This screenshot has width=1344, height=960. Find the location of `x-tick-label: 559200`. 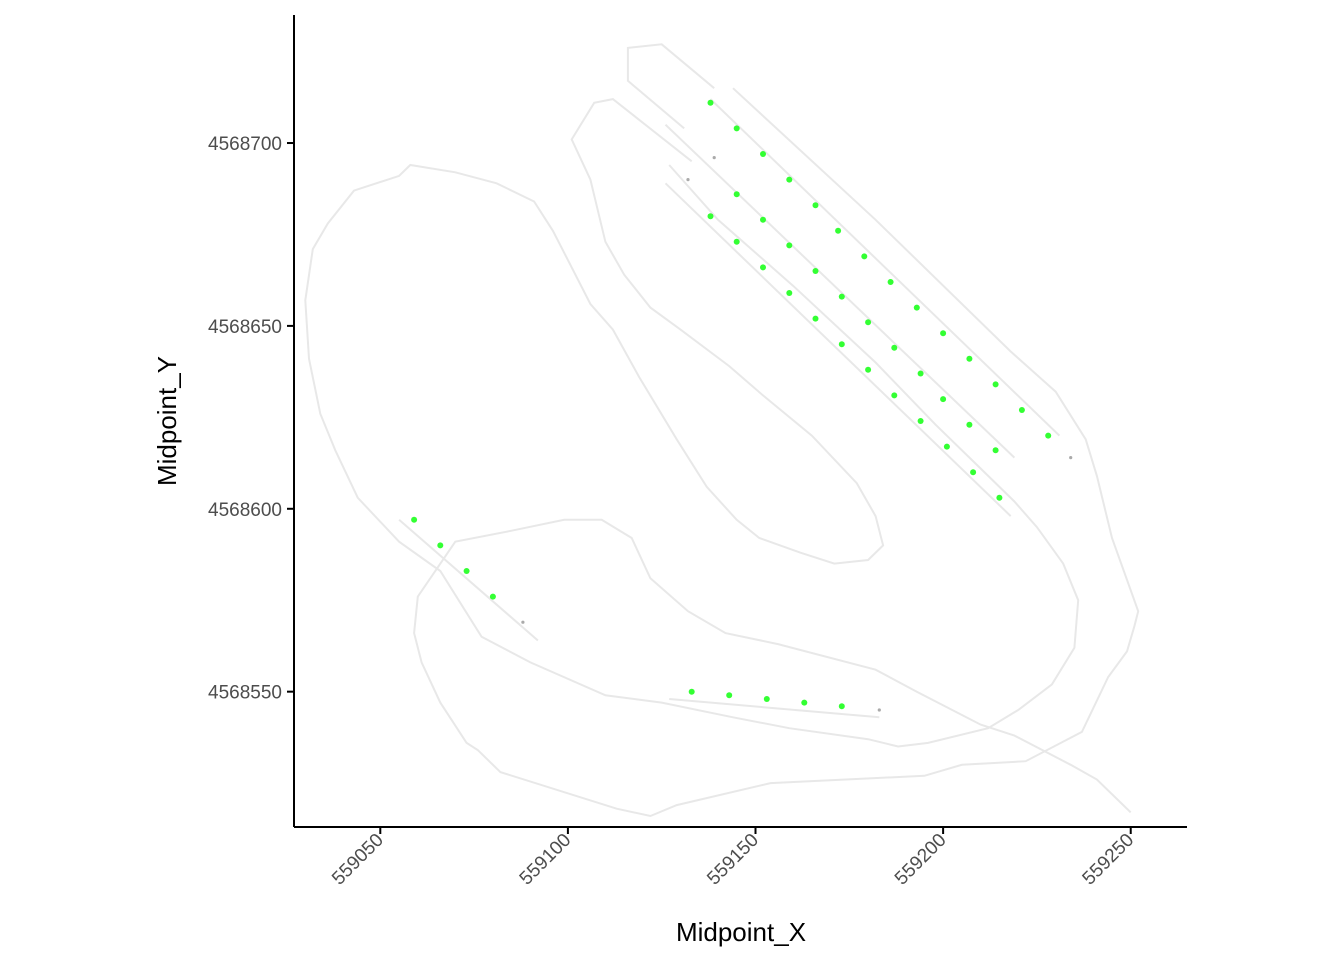

x-tick-label: 559200 is located at coordinates (921, 860).